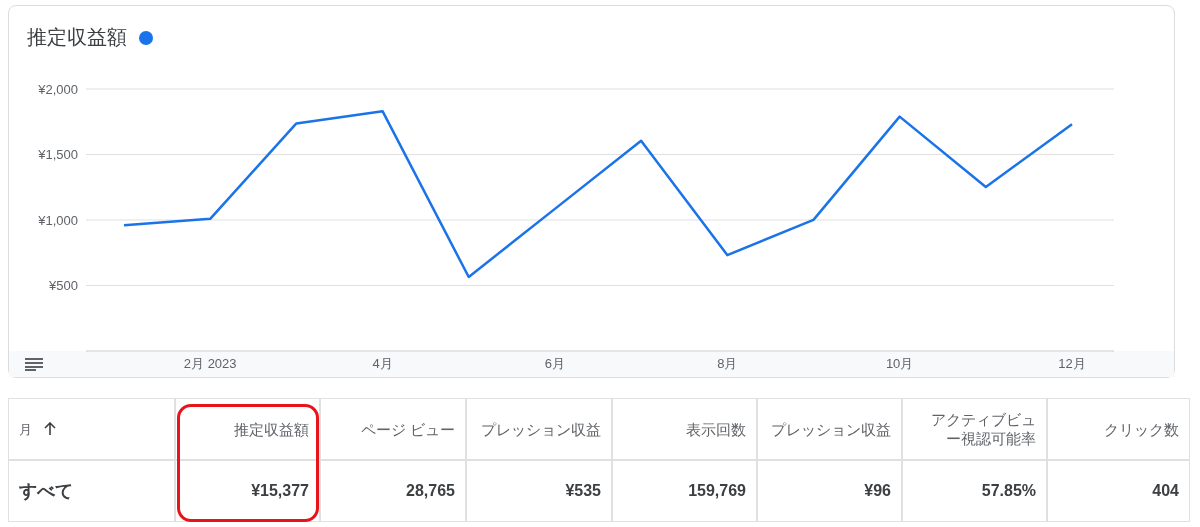  I want to click on x-tick-label: 10月, so click(899, 364).